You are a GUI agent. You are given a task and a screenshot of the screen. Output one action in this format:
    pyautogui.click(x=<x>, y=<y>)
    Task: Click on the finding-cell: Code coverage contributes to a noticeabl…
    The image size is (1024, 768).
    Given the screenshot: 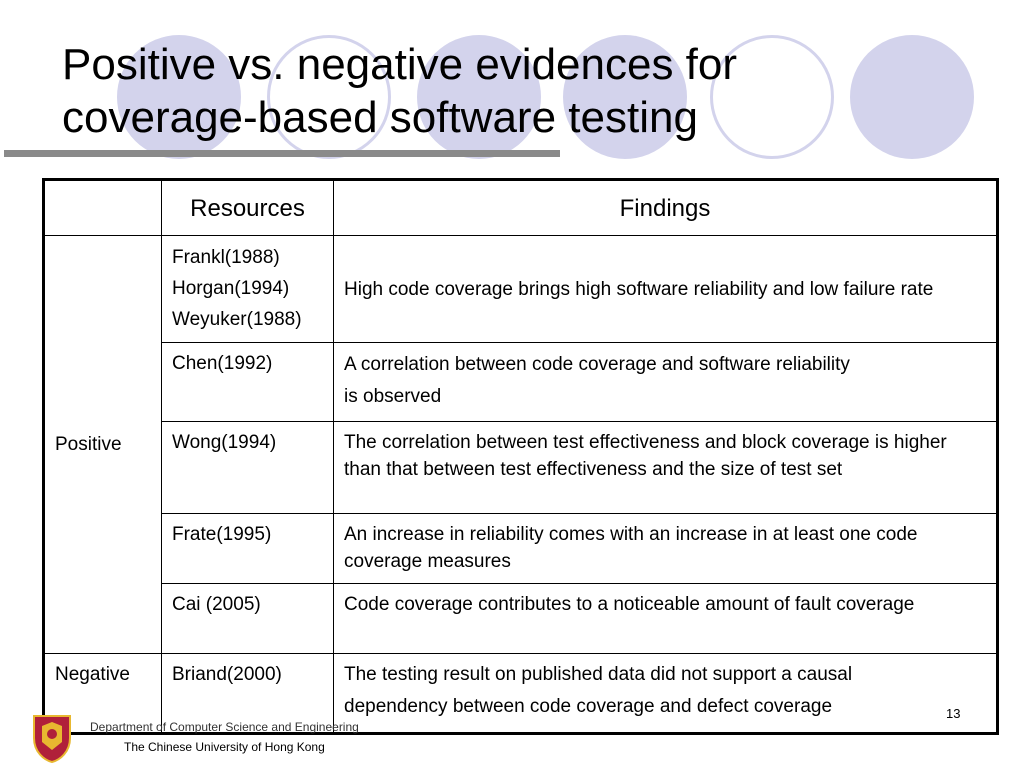 What is the action you would take?
    pyautogui.click(x=665, y=618)
    